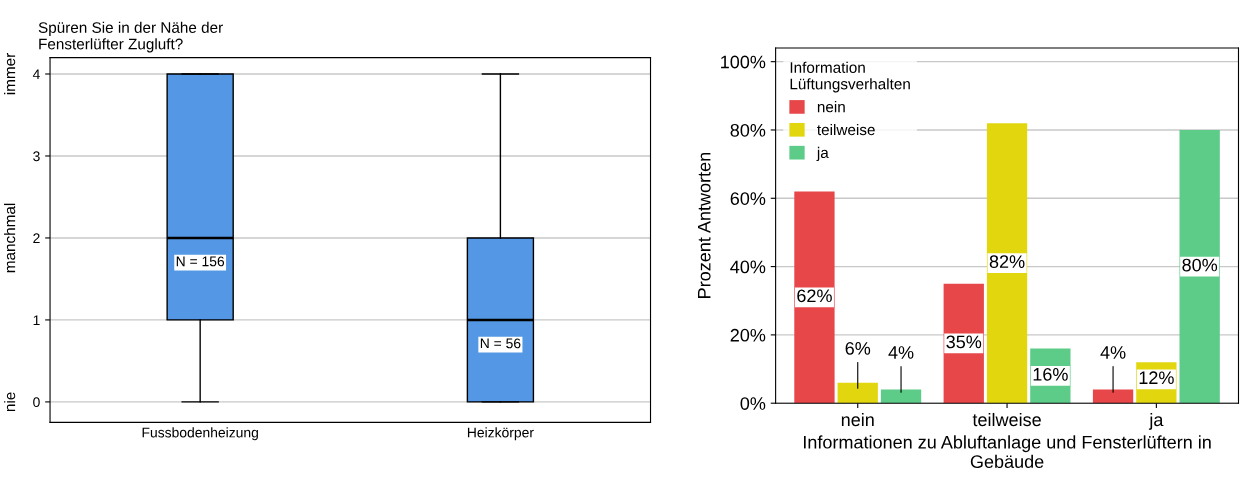  I want to click on y-tick-label: 3, so click(36, 156).